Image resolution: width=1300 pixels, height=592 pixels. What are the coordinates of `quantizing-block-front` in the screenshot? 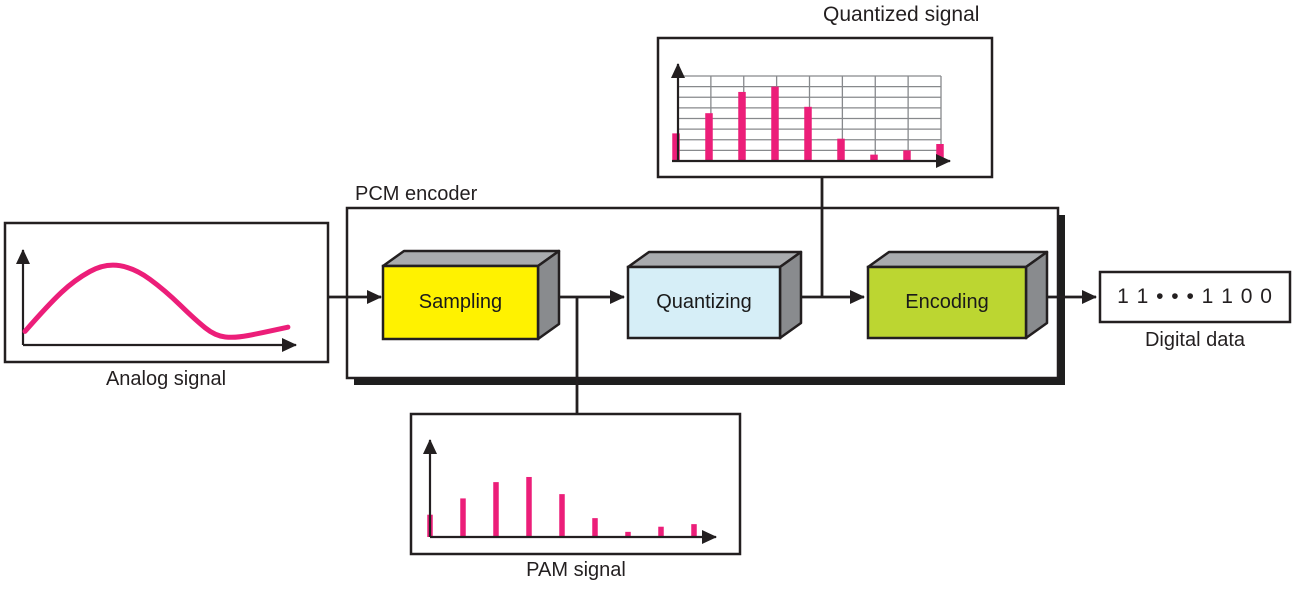 It's located at (704, 302).